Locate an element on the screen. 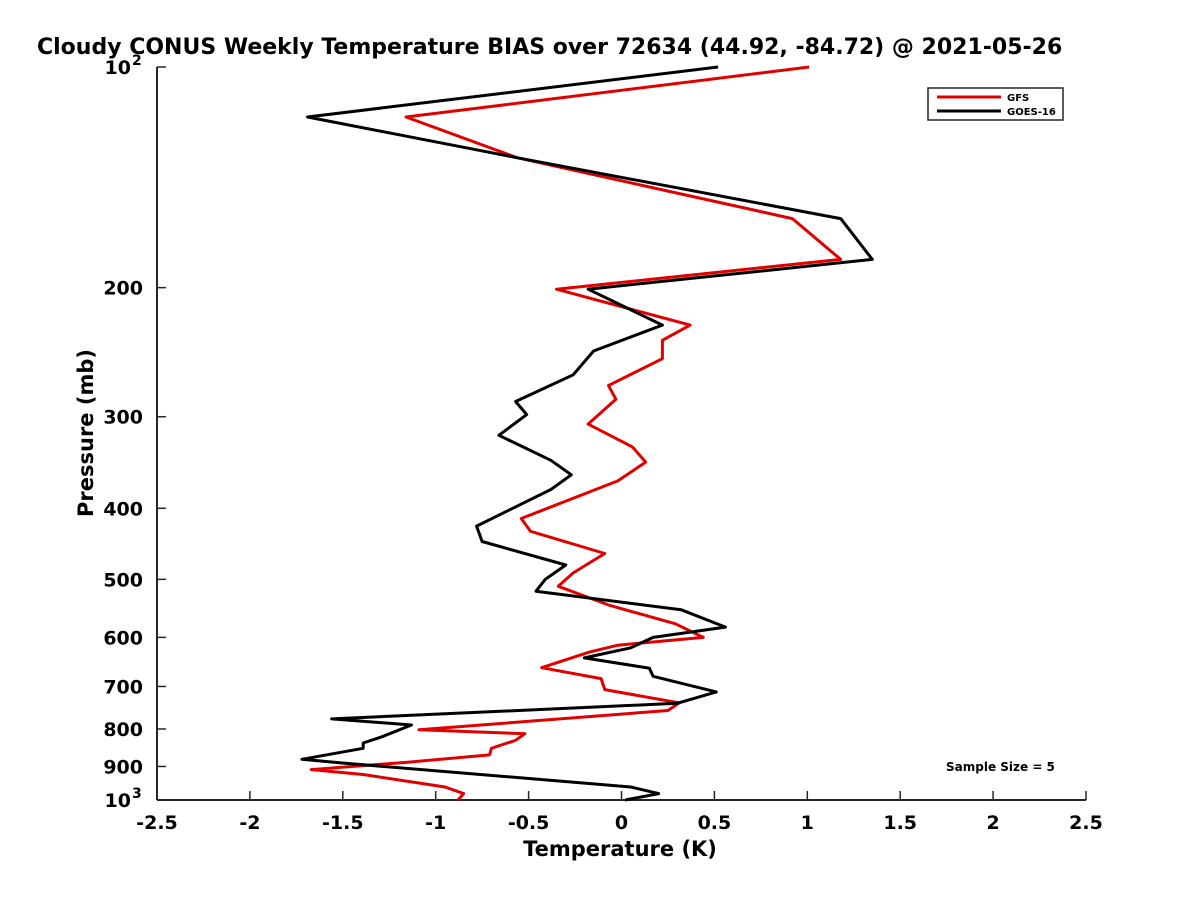  x-tick-label: -1.5 is located at coordinates (343, 823).